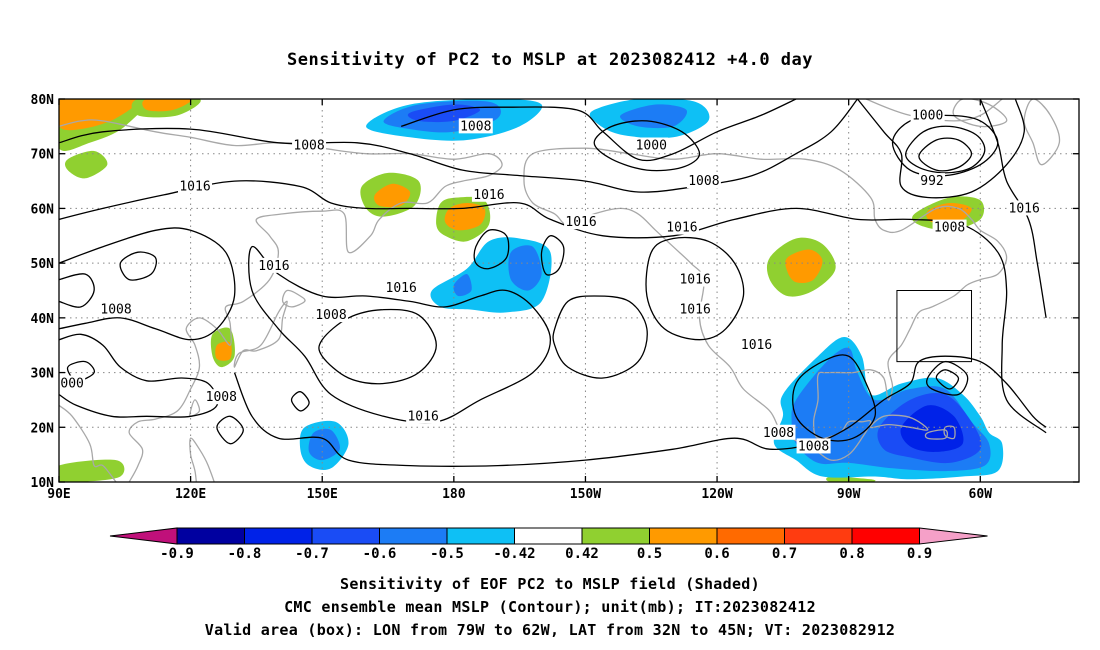 This screenshot has width=1100, height=650. I want to click on colorbar-label-11: 0.9, so click(919, 554).